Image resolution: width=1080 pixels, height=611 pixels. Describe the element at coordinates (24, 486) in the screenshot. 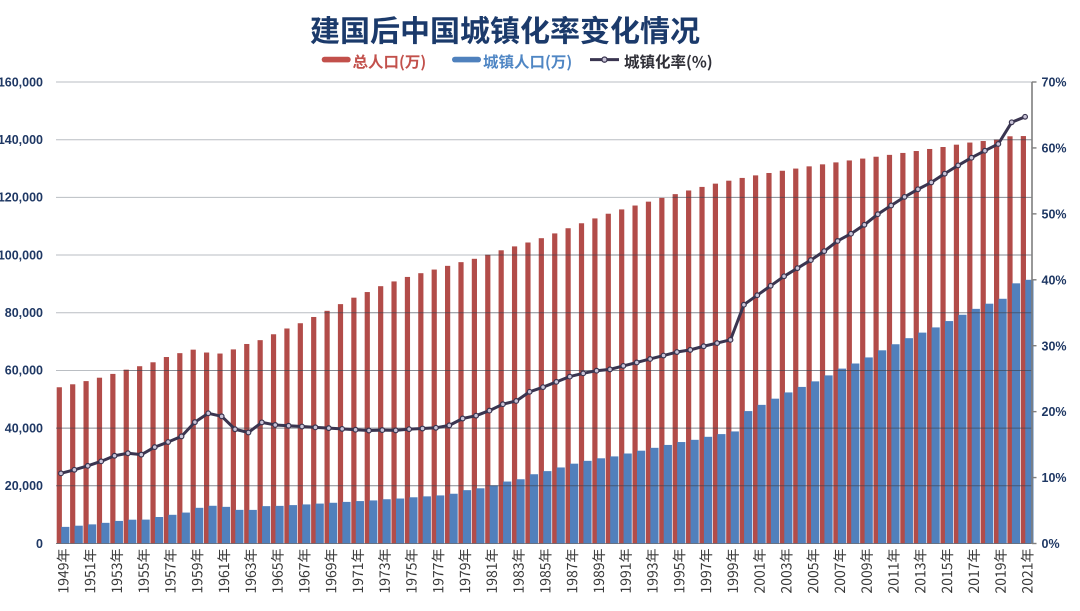

I see `svg-text: 20,000` at that location.